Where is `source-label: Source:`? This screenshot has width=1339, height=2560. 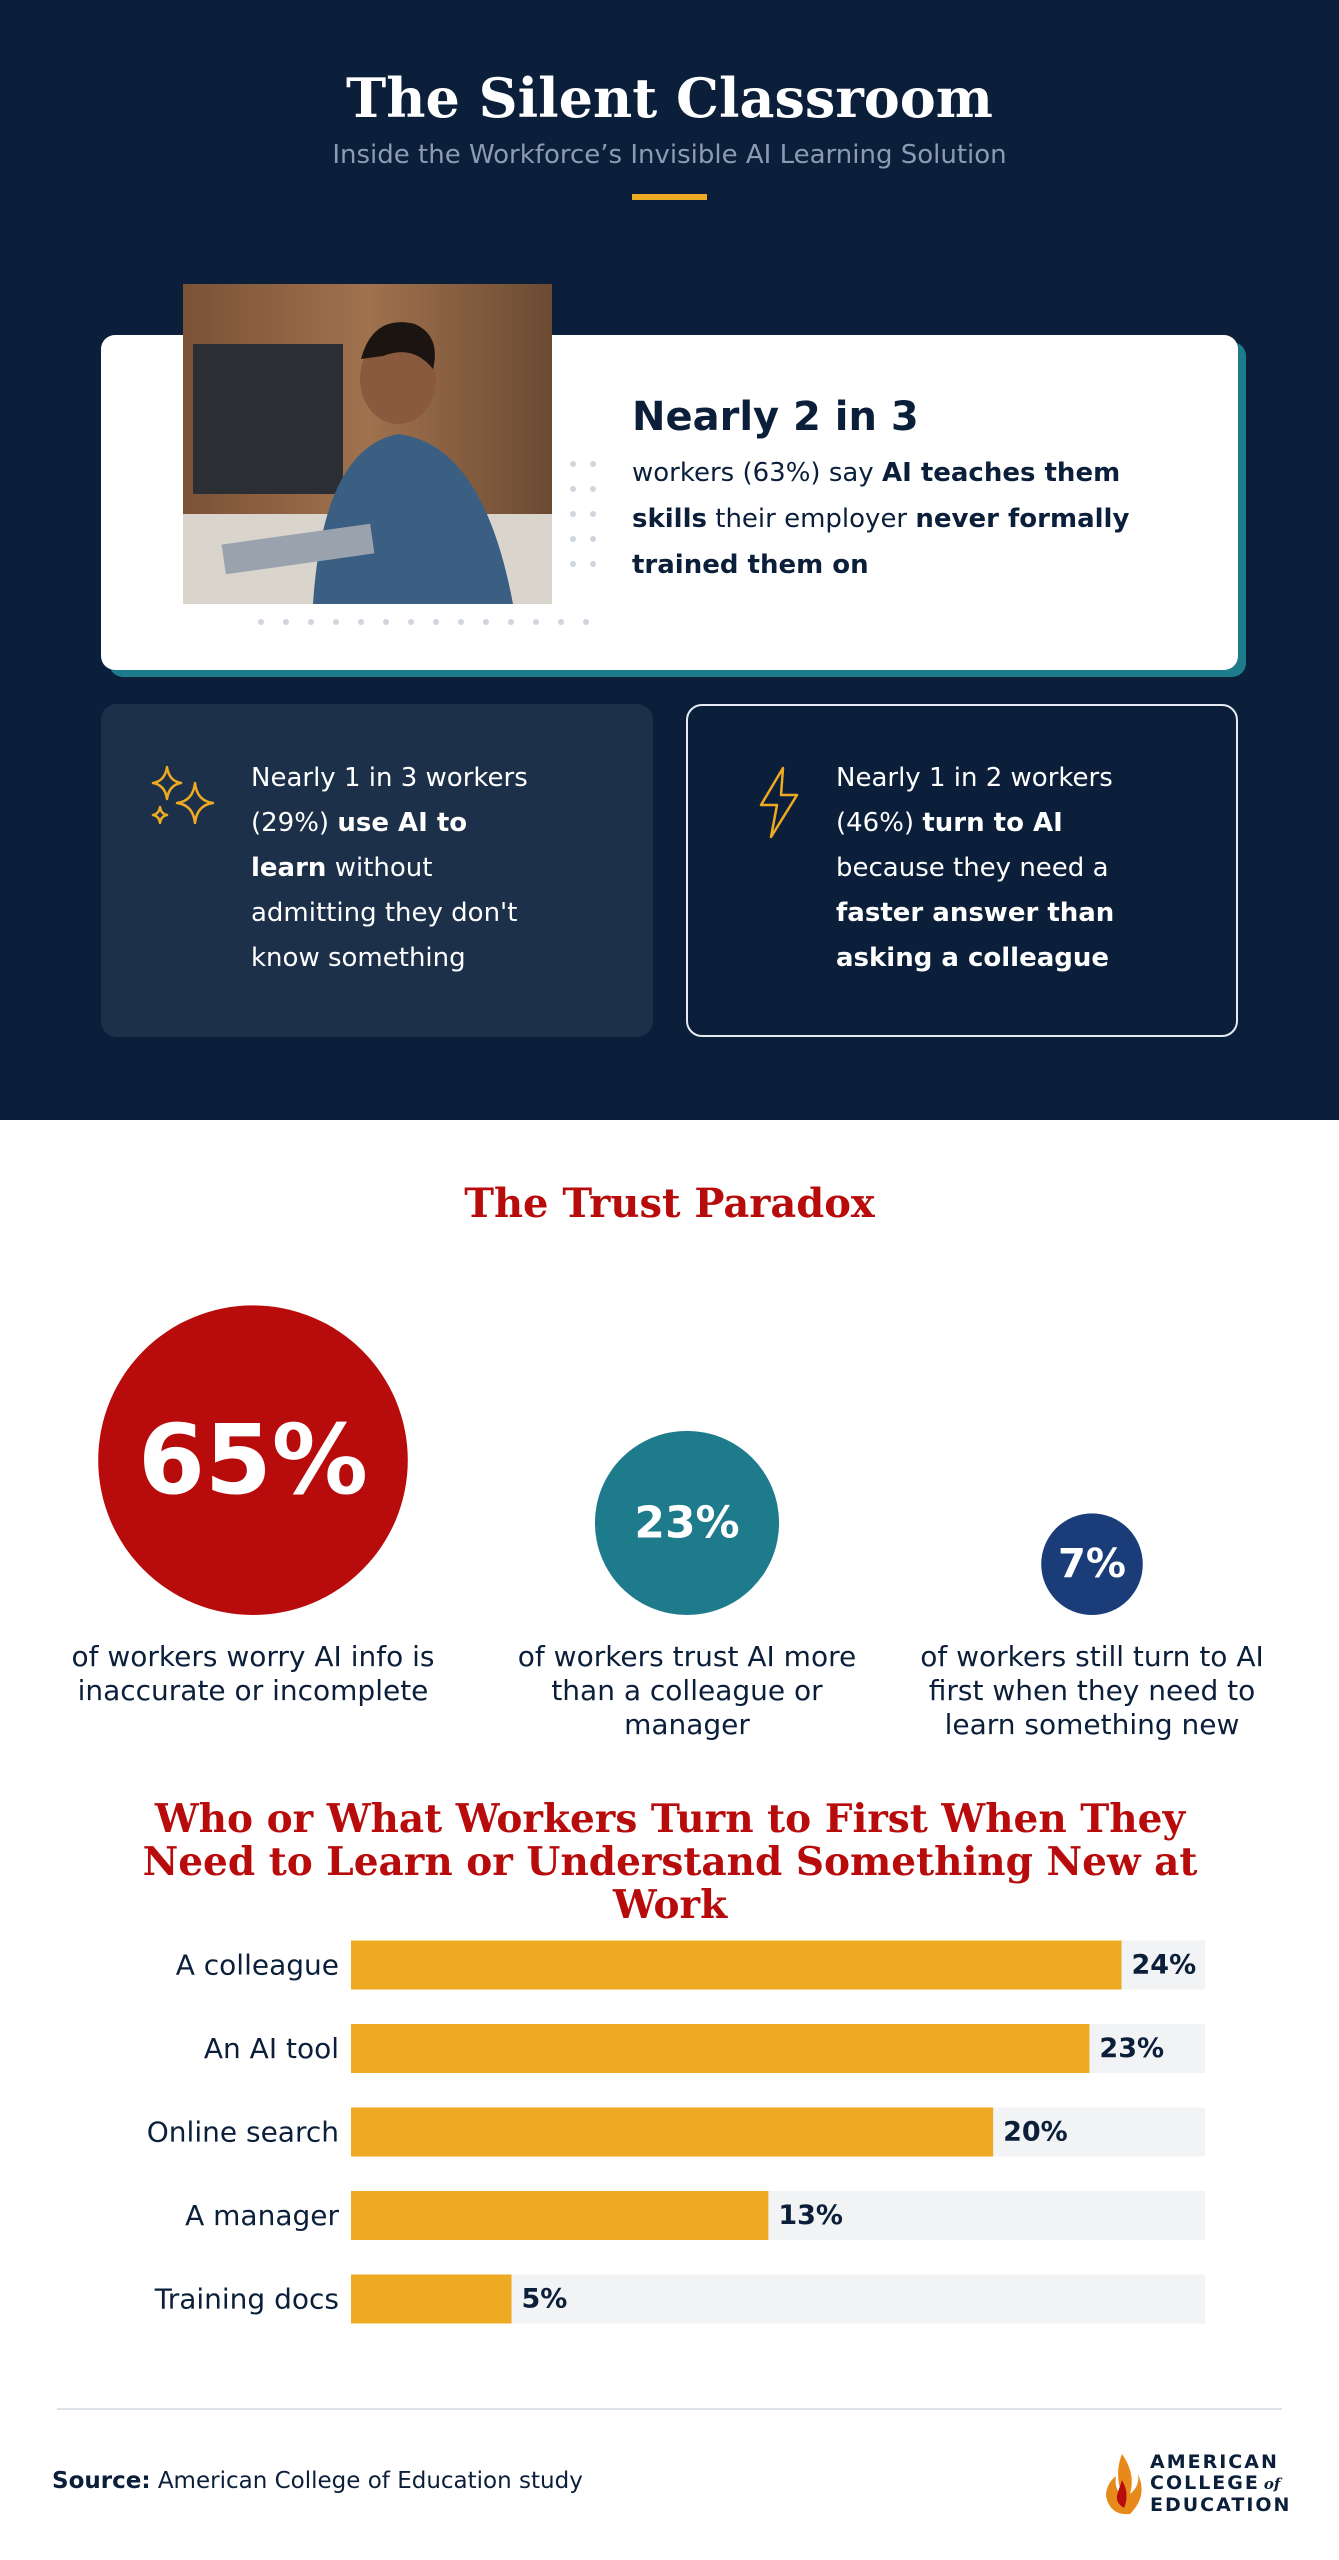 source-label: Source: is located at coordinates (101, 2481).